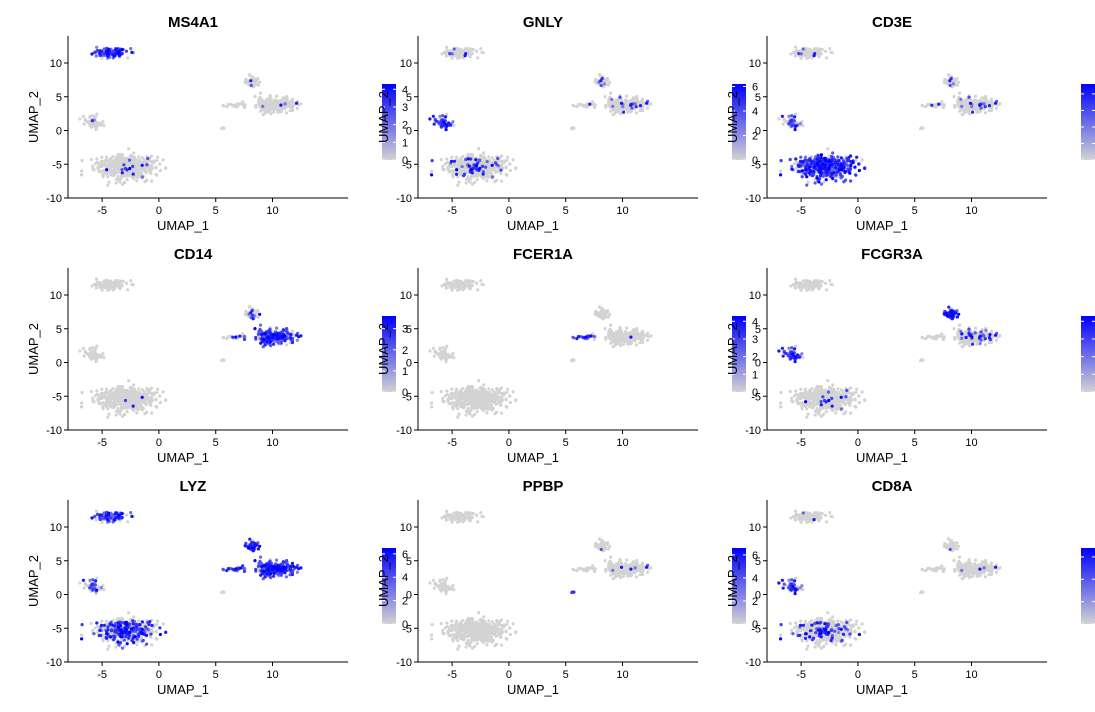  What do you see at coordinates (405, 351) in the screenshot?
I see `colorbar-tick-label: 2` at bounding box center [405, 351].